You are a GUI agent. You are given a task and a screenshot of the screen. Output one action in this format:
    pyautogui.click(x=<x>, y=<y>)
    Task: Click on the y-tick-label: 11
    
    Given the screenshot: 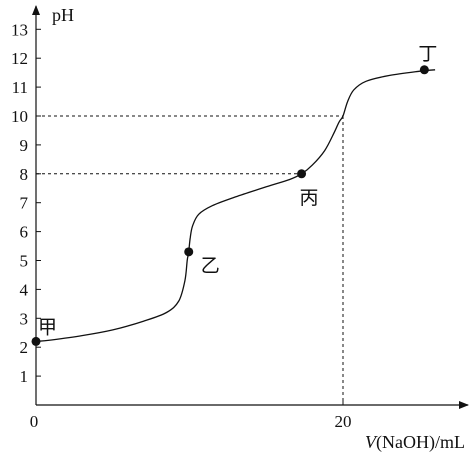 What is the action you would take?
    pyautogui.click(x=20, y=87)
    